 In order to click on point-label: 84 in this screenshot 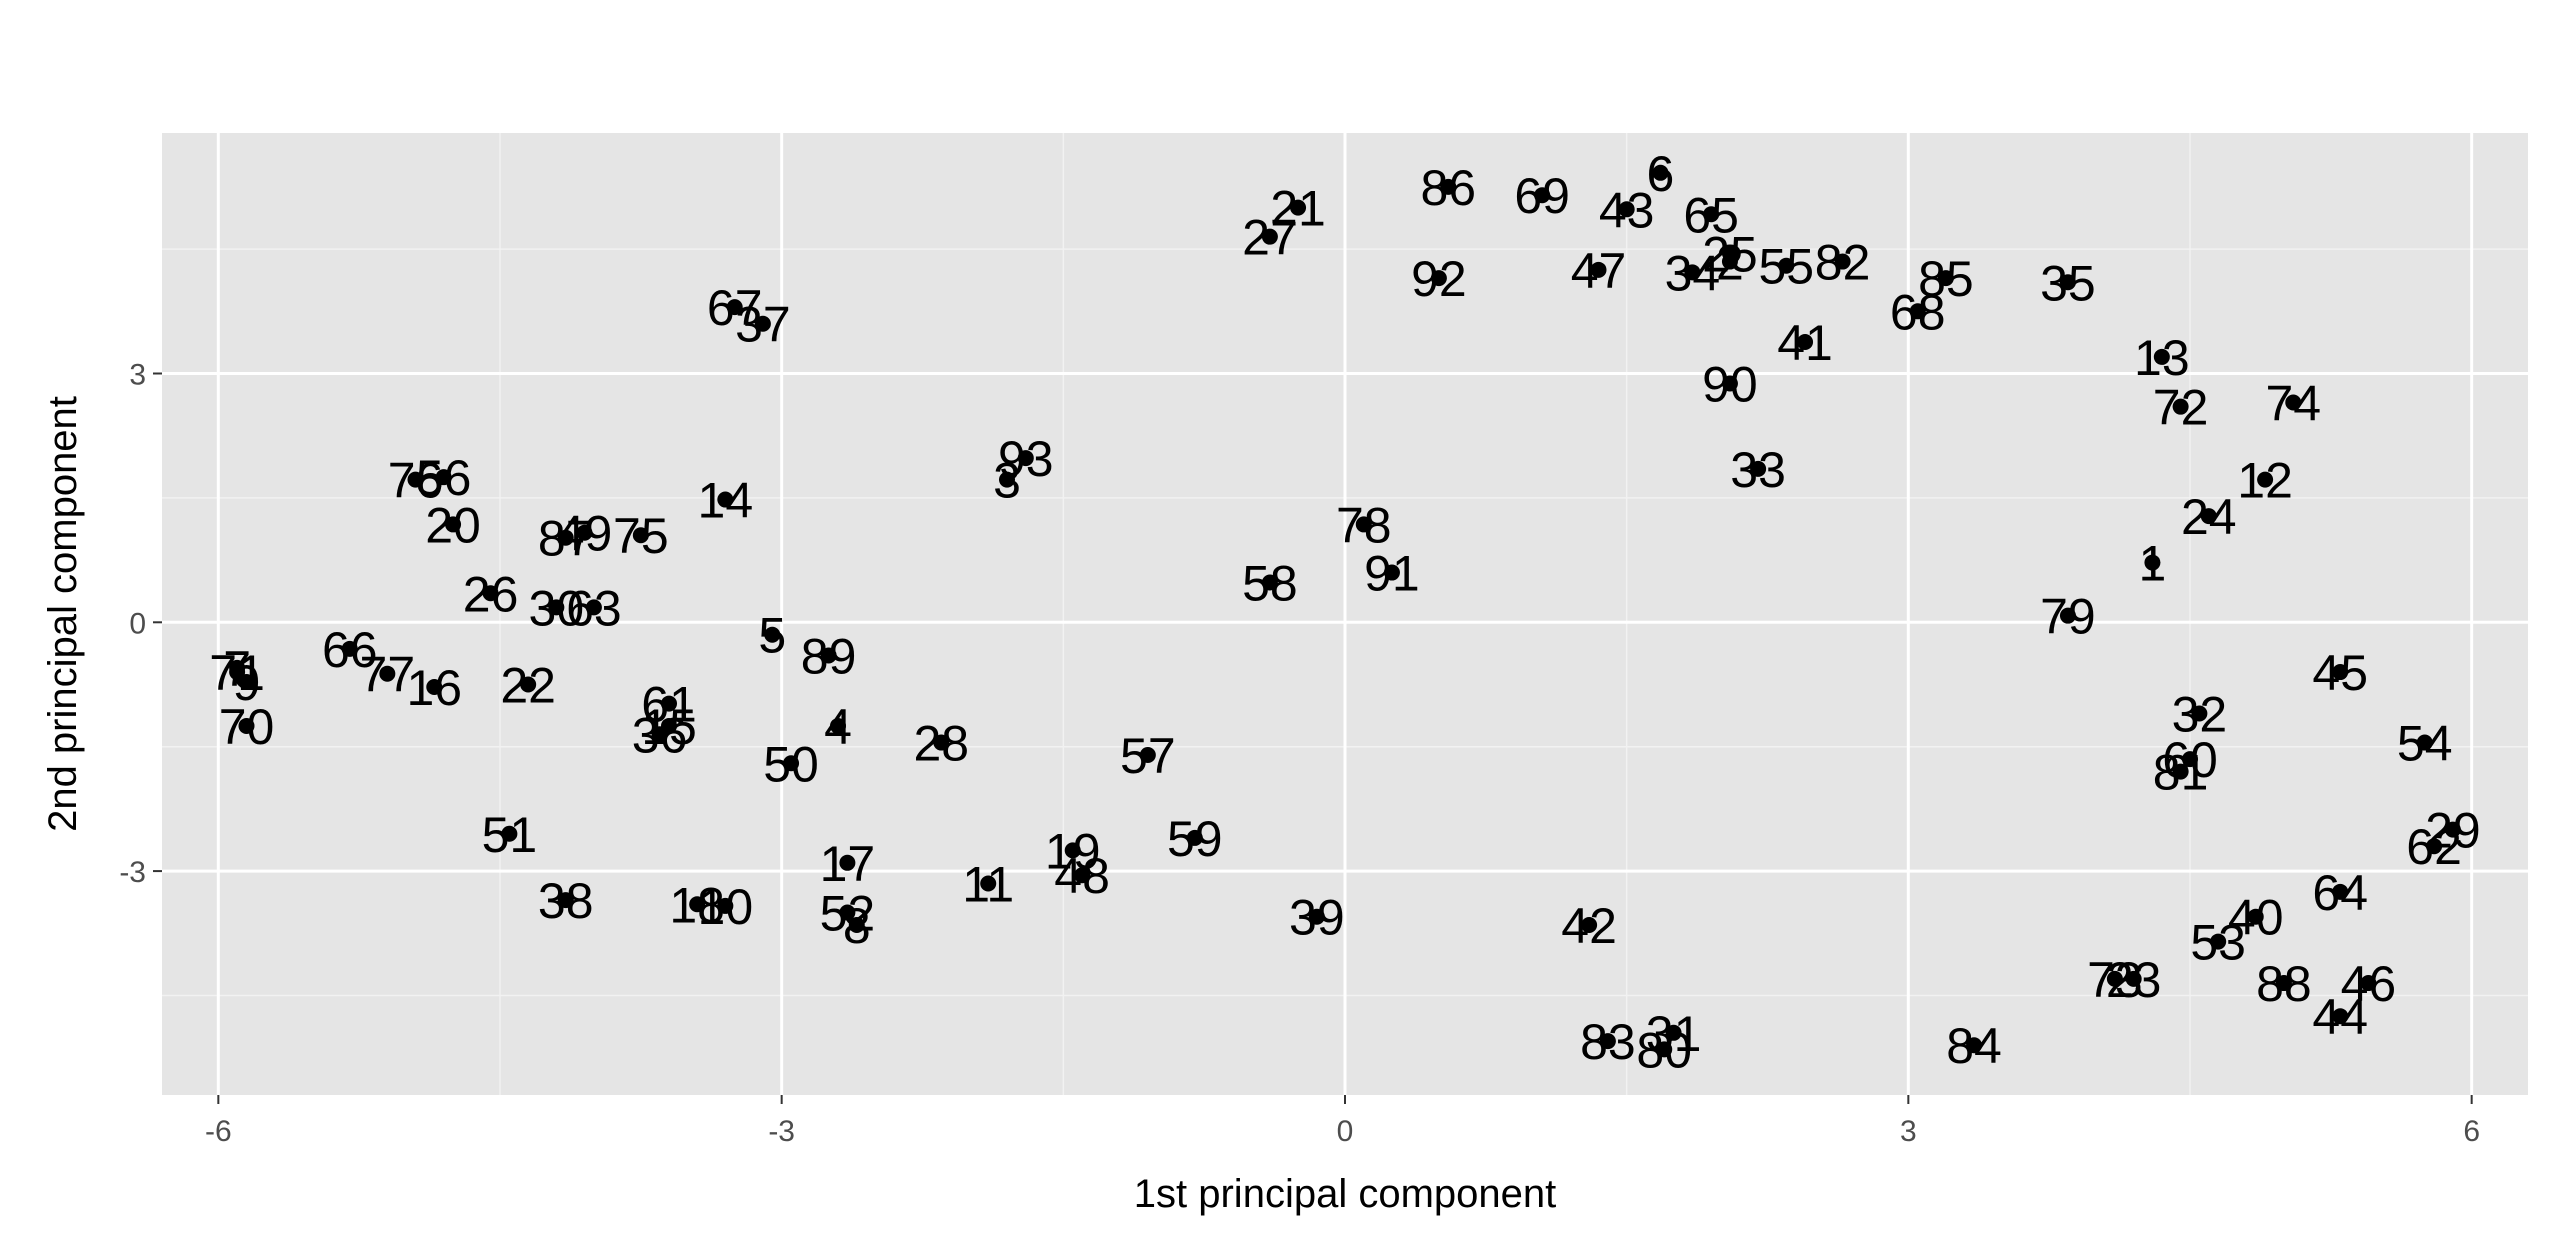, I will do `click(1974, 1046)`.